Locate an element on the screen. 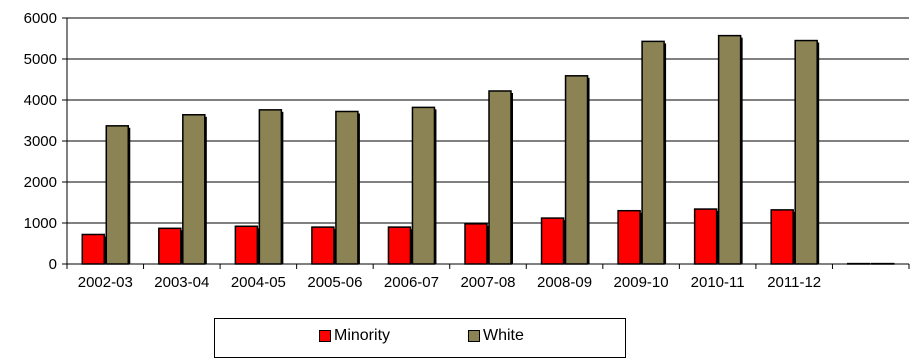 The image size is (924, 358). y-tick-labels: 0 1000 2000 3000 4000 5000 6000 is located at coordinates (45, 141).